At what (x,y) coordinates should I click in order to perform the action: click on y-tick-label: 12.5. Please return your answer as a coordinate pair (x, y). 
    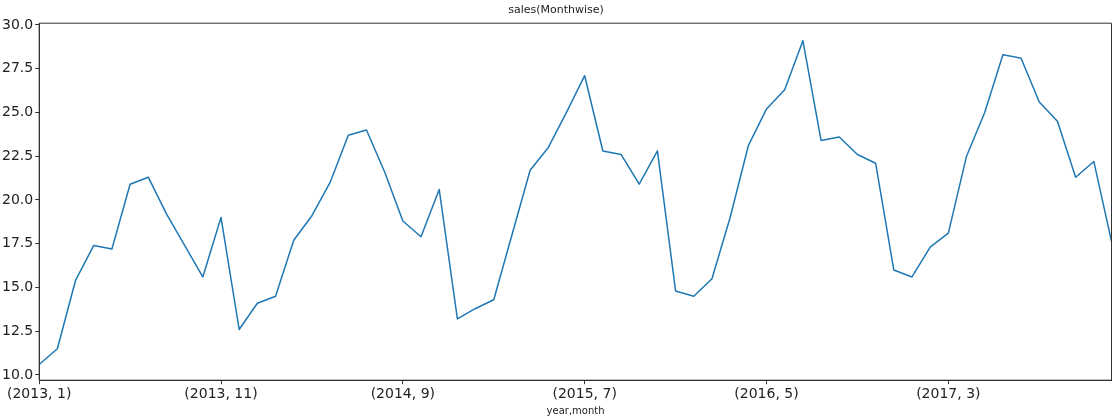
    Looking at the image, I should click on (18, 329).